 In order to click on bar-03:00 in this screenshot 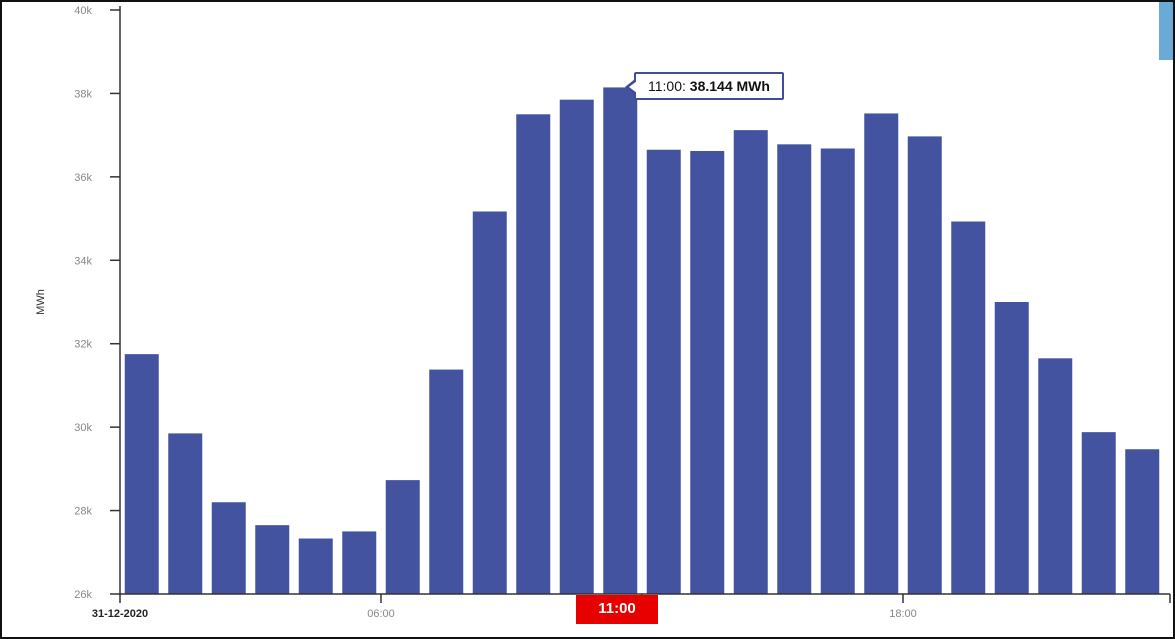, I will do `click(272, 559)`.